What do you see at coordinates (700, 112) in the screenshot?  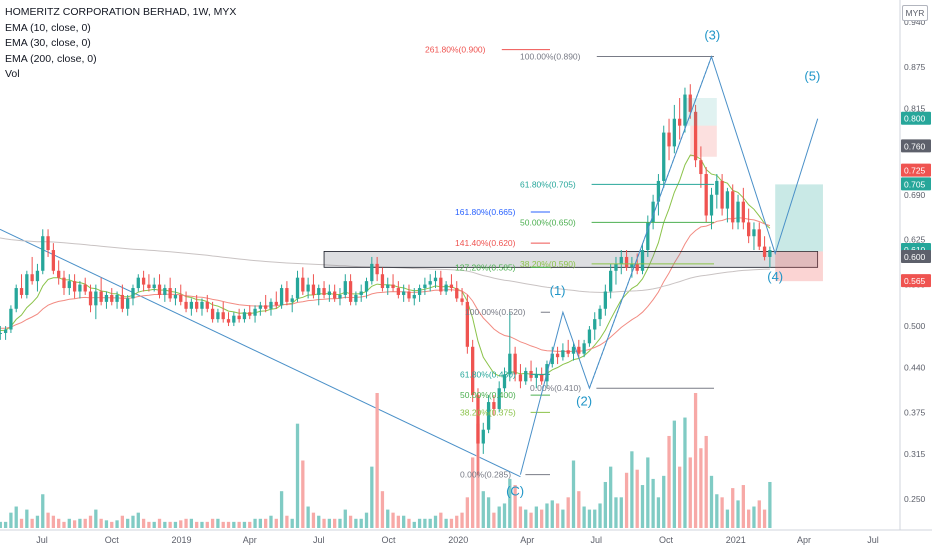 I see `top-zone` at bounding box center [700, 112].